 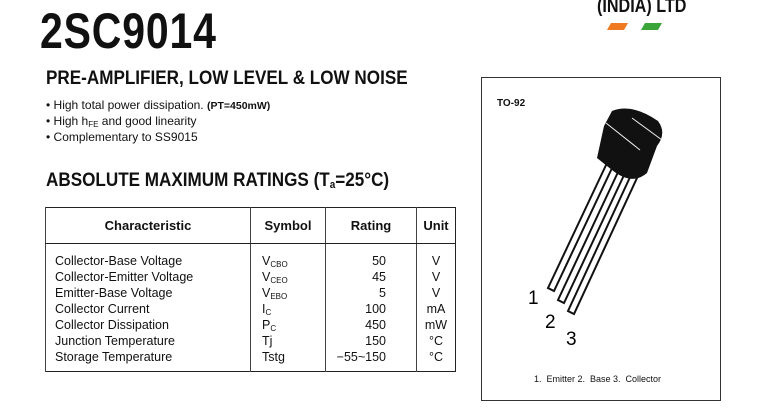 I want to click on characteristic-cell: Collector Dissipation, so click(x=148, y=325).